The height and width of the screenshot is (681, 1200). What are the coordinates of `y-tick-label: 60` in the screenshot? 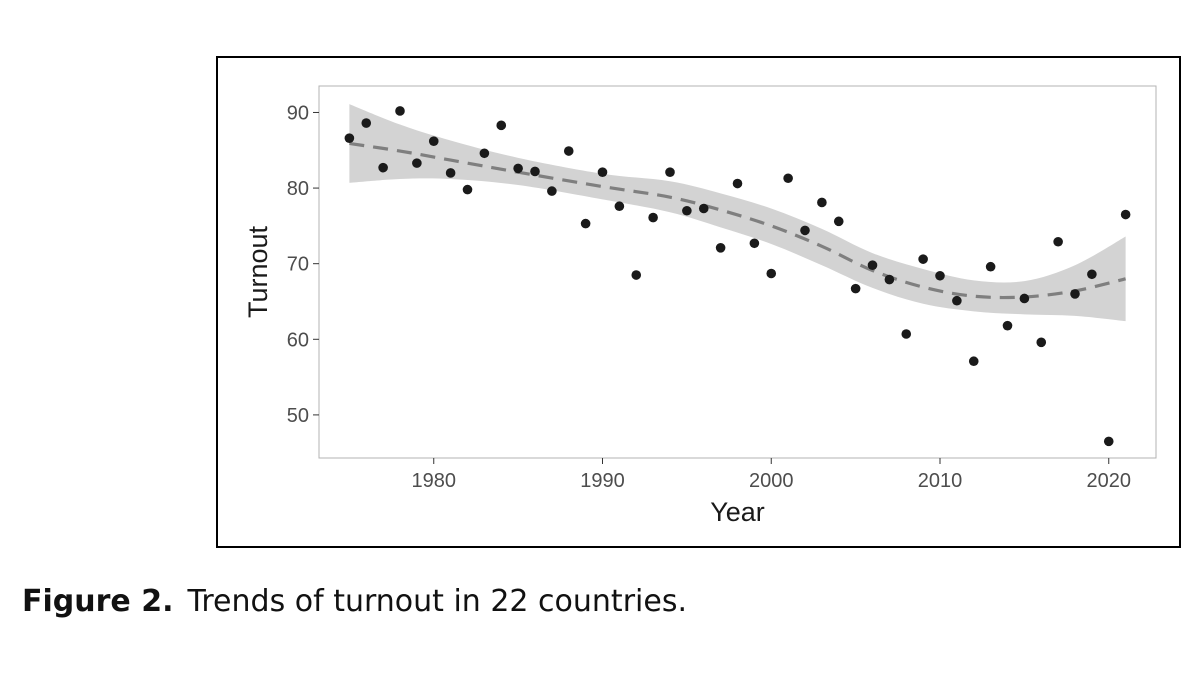 It's located at (298, 340).